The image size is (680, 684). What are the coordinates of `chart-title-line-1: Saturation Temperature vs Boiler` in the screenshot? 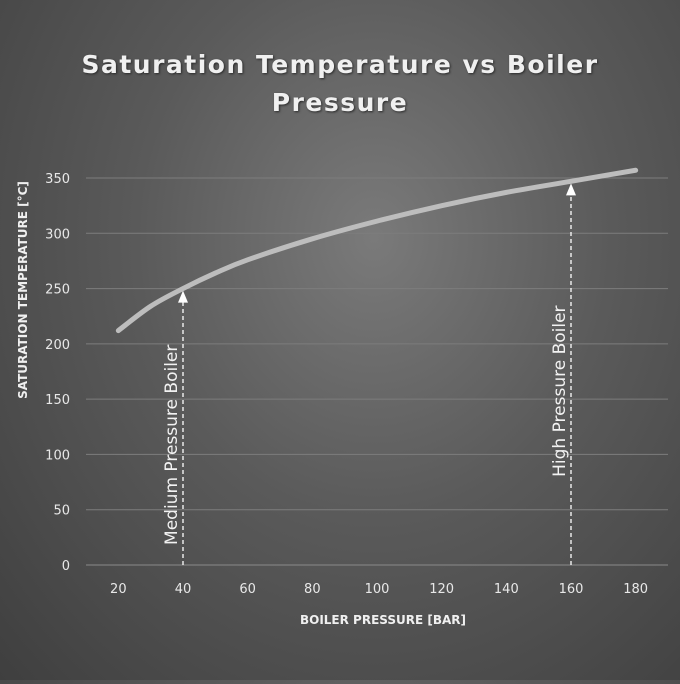 It's located at (340, 64).